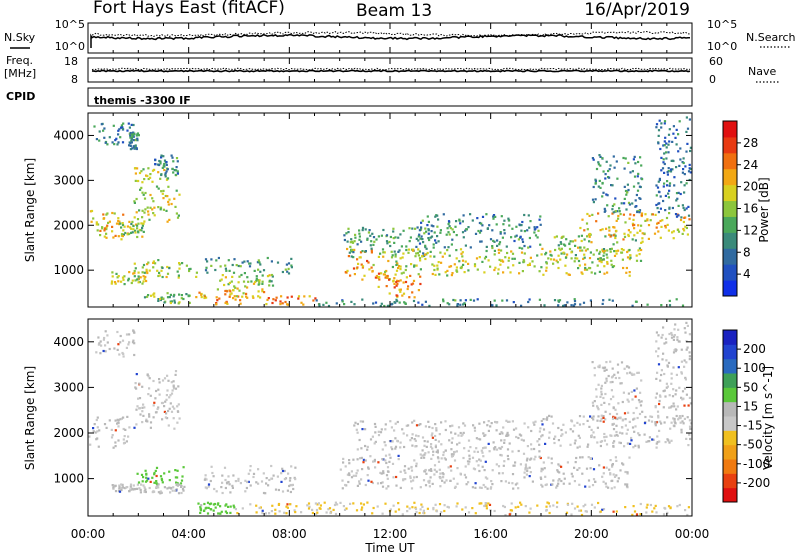 The height and width of the screenshot is (554, 800). Describe the element at coordinates (30, 210) in the screenshot. I see `power-ylabel: Slant Range [km]` at that location.